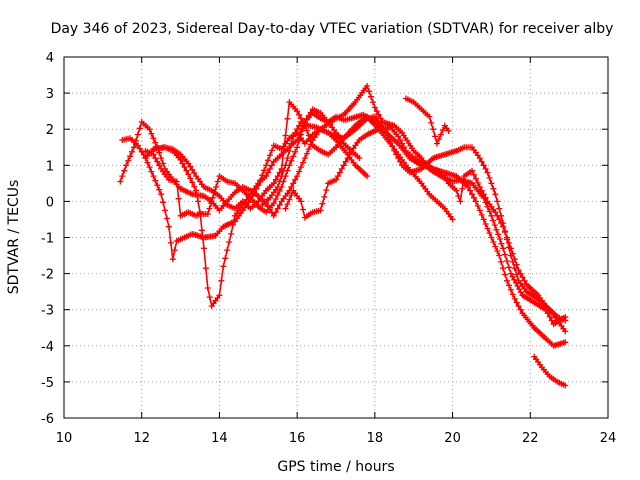  Describe the element at coordinates (530, 438) in the screenshot. I see `x-tick-label: 22` at that location.